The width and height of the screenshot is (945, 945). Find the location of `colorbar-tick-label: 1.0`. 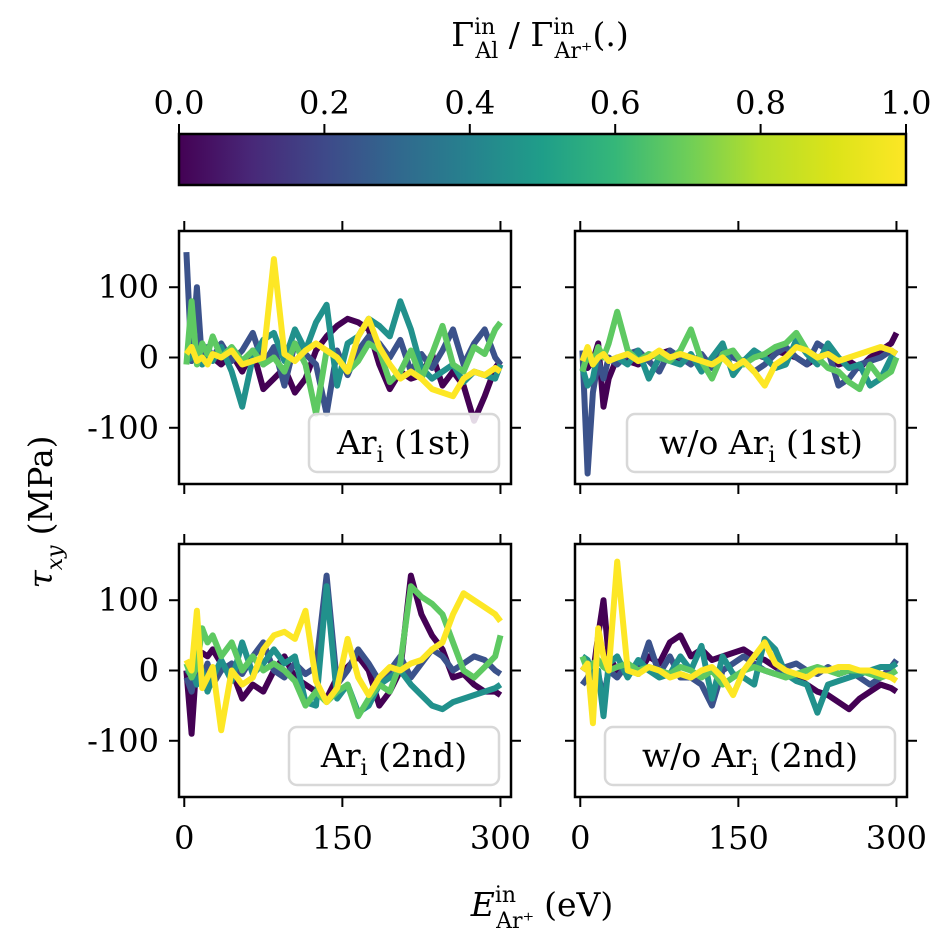

colorbar-tick-label: 1.0 is located at coordinates (906, 103).